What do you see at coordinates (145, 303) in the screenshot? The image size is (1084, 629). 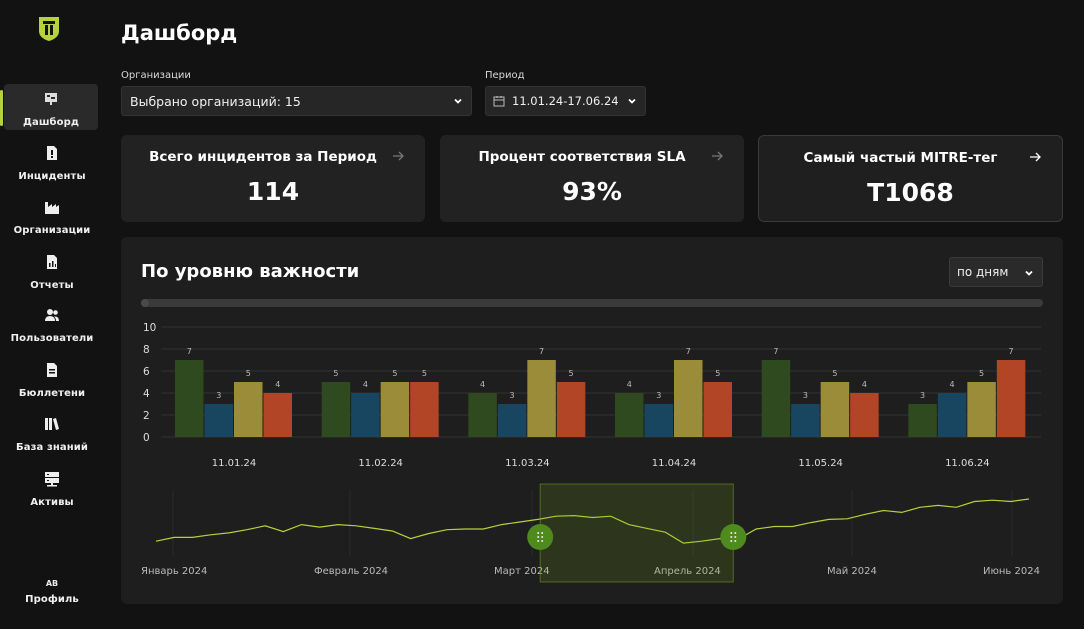 I see `scrollbar-thumb` at bounding box center [145, 303].